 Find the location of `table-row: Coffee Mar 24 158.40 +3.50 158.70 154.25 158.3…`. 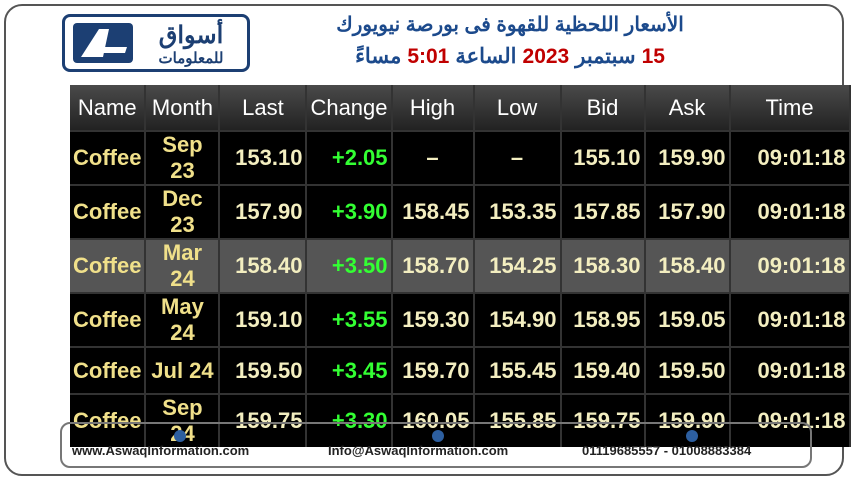

table-row: Coffee Mar 24 158.40 +3.50 158.70 154.25 158.3… is located at coordinates (460, 265).